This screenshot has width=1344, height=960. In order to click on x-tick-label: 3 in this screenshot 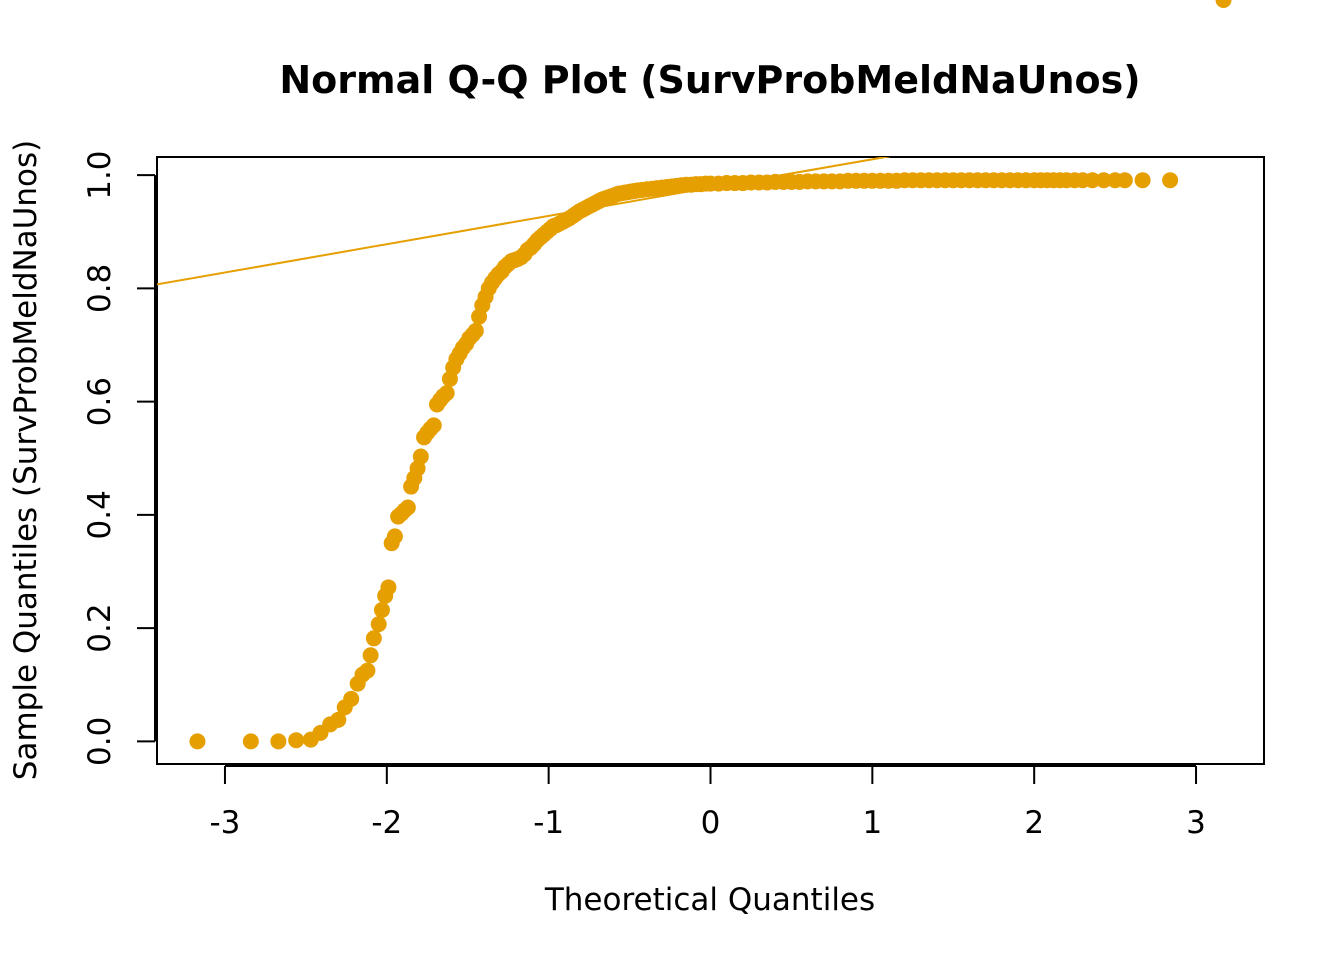, I will do `click(1196, 823)`.